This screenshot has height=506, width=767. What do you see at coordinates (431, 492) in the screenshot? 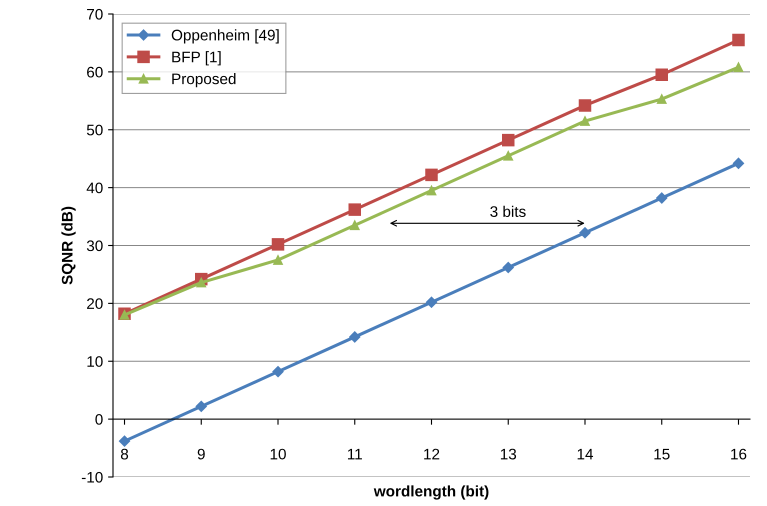
I see `x-axis-title: wordlength (bit)` at bounding box center [431, 492].